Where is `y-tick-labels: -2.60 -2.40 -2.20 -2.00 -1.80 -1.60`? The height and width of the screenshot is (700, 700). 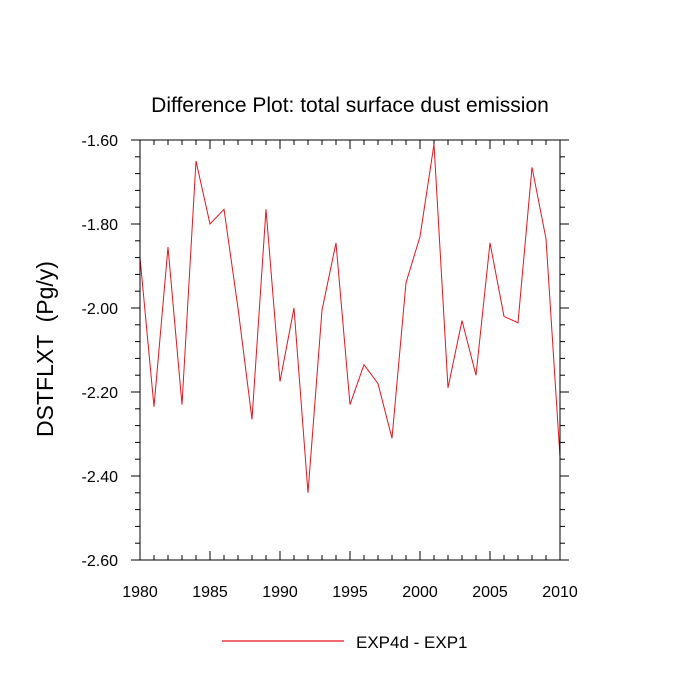
y-tick-labels: -2.60 -2.40 -2.20 -2.00 -1.80 -1.60 is located at coordinates (100, 351).